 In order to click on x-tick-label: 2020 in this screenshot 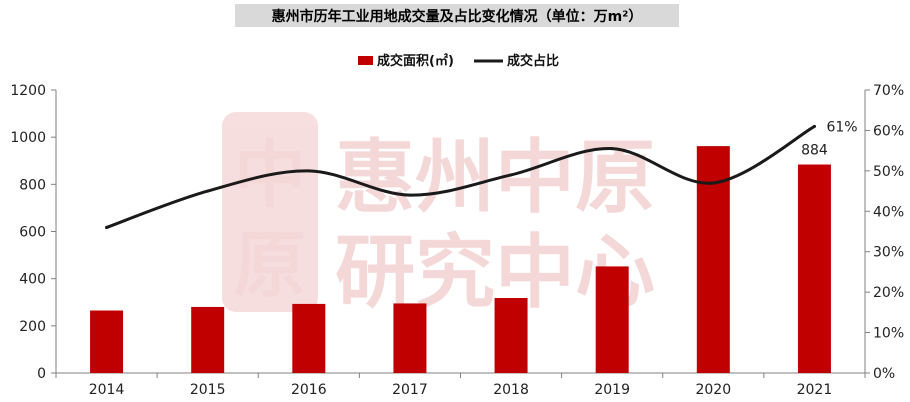, I will do `click(713, 390)`.